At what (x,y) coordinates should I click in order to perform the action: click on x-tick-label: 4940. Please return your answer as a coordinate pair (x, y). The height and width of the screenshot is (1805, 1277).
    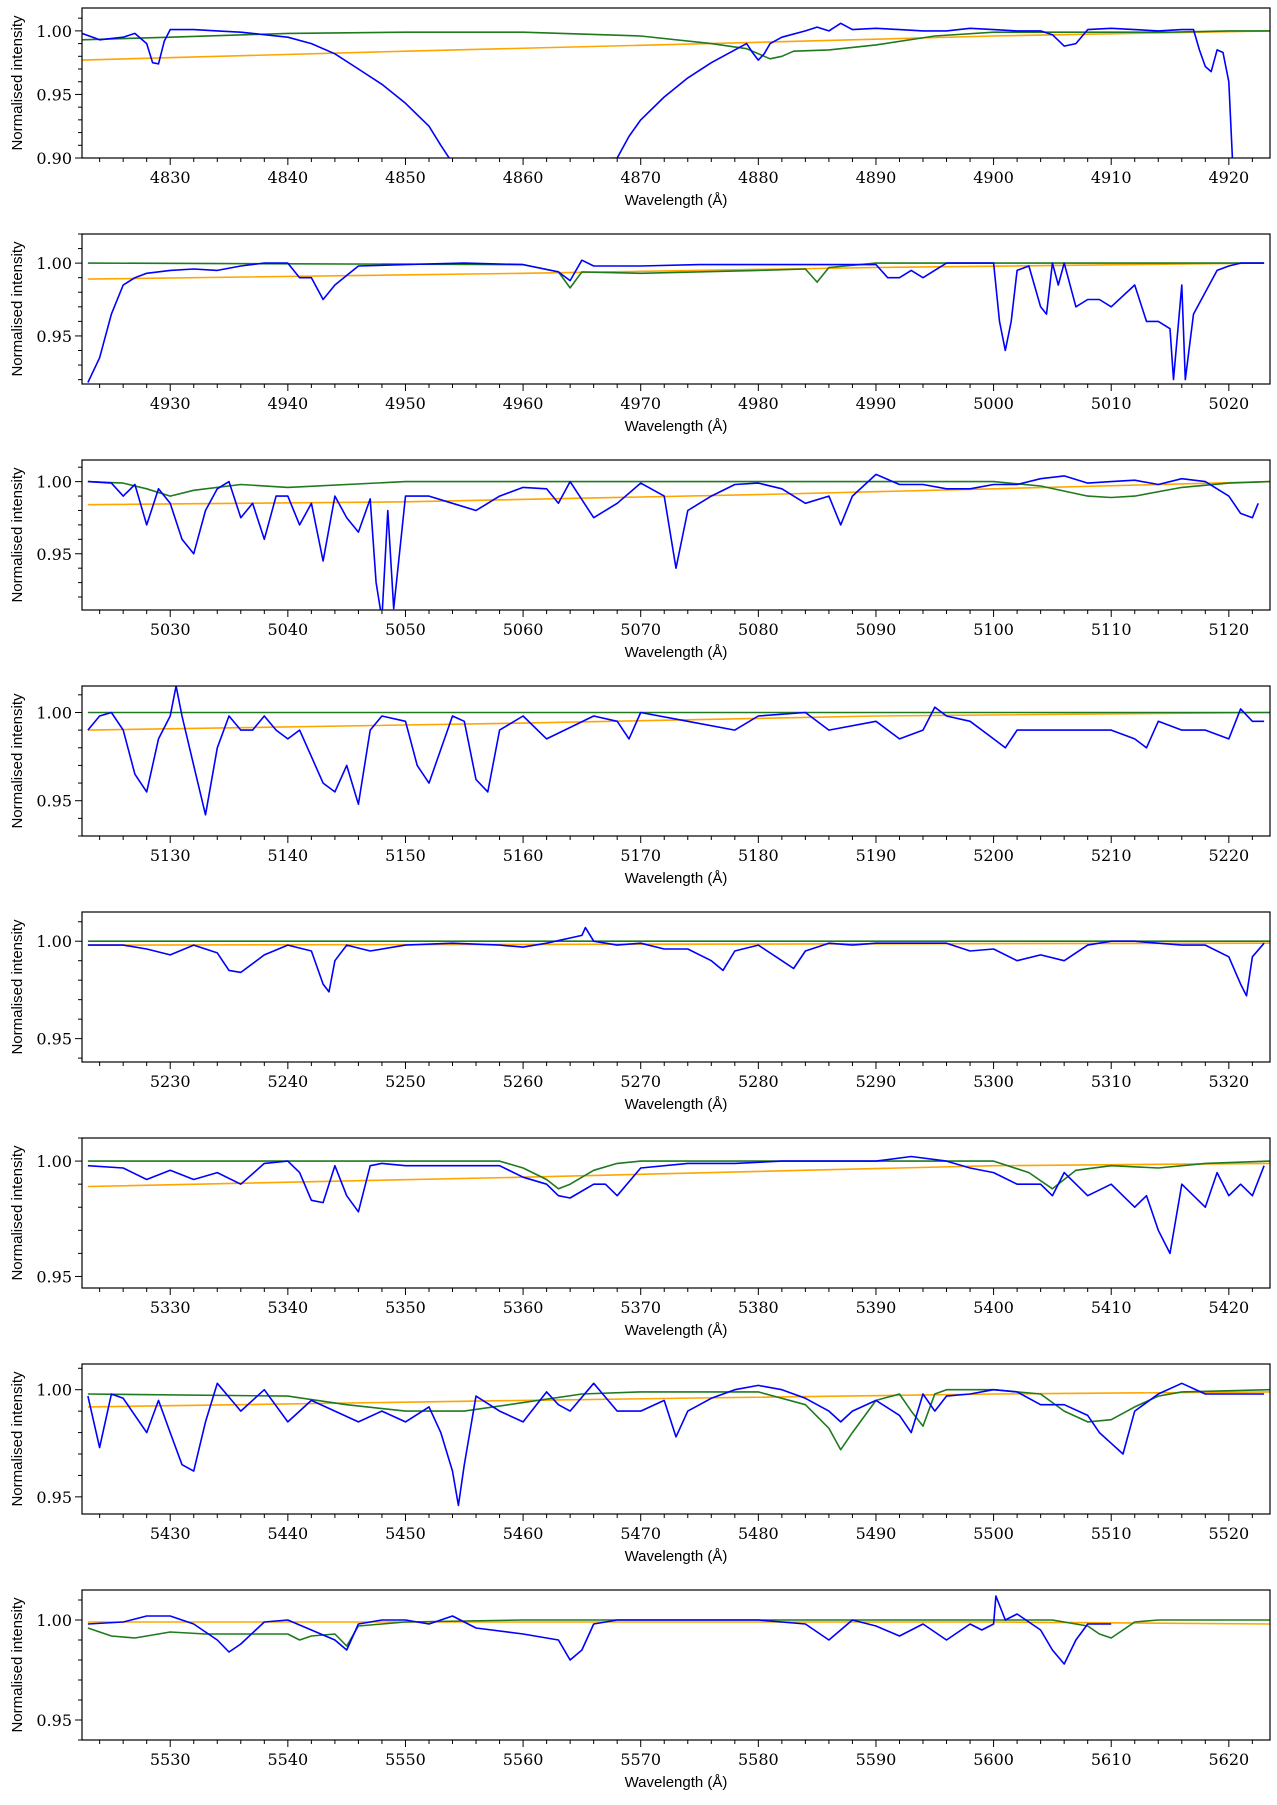
    Looking at the image, I should click on (287, 403).